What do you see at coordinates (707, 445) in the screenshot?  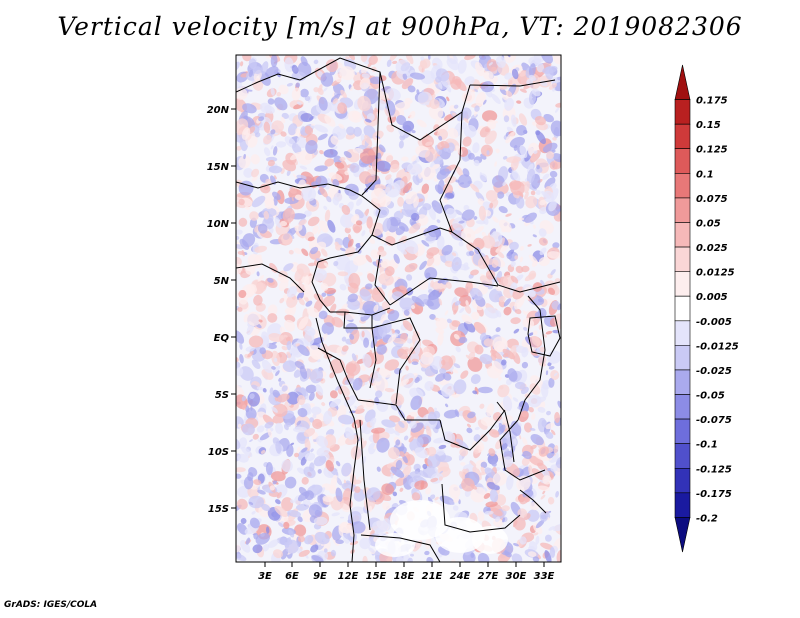 I see `colorbar-label: -0.1` at bounding box center [707, 445].